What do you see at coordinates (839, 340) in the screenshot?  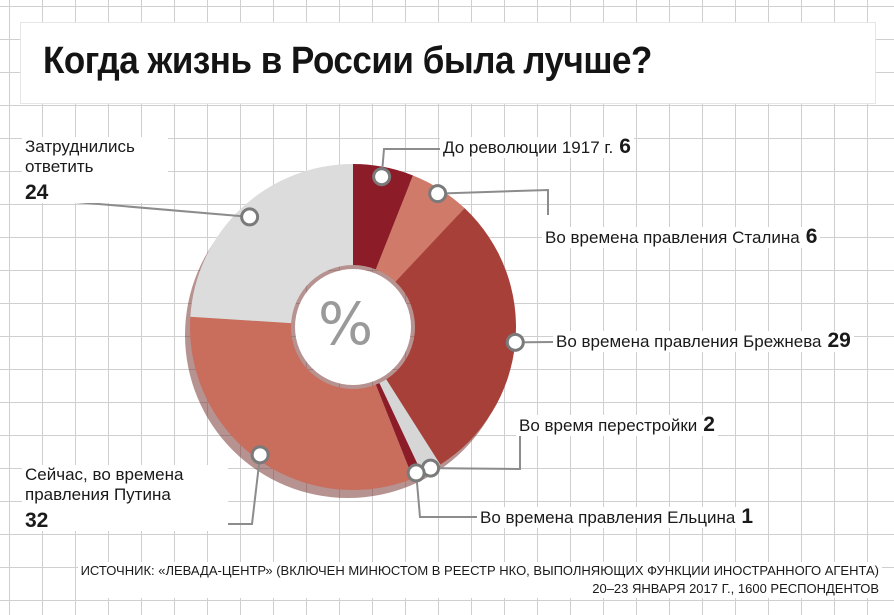 I see `label-value: 29` at bounding box center [839, 340].